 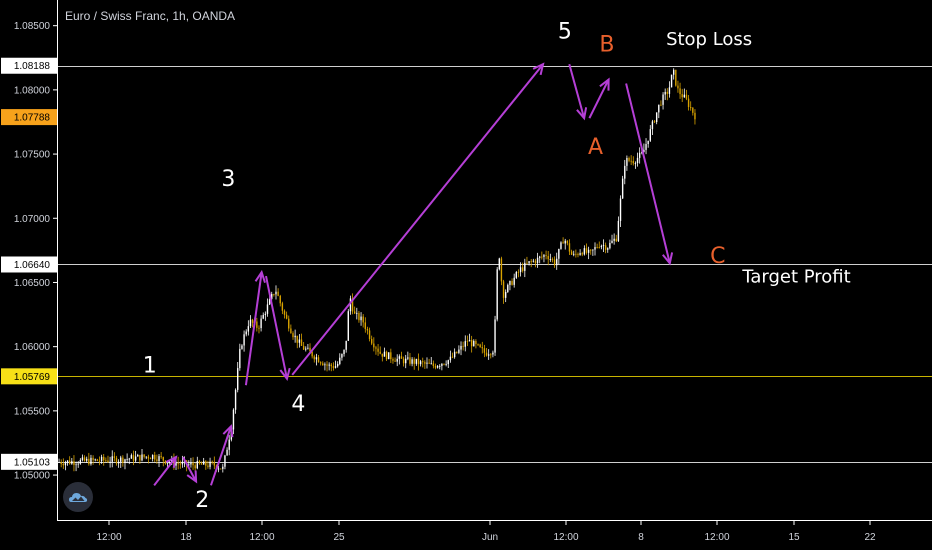 I want to click on y-tick-label: 1.06000, so click(x=32, y=347).